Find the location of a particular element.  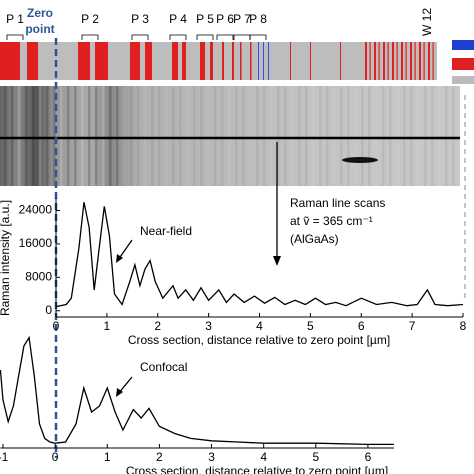

scan-arrowhead is located at coordinates (277, 261).